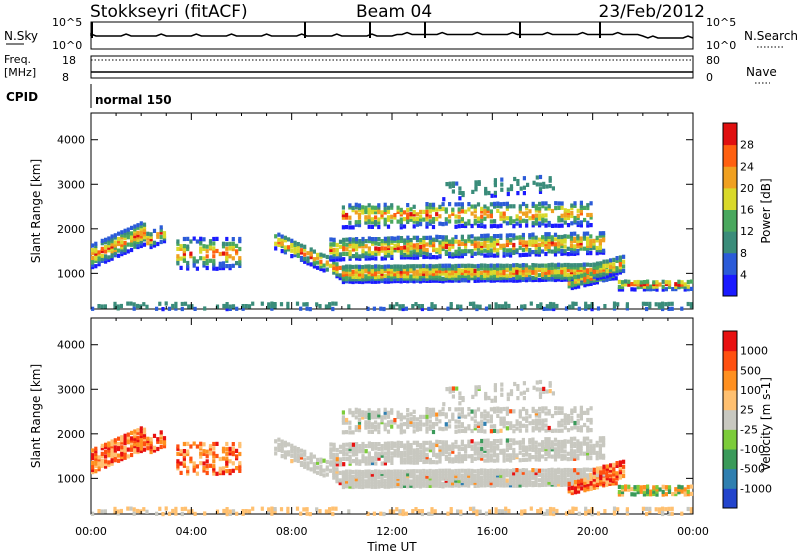  I want to click on velocity-colorbar-tick: 25, so click(747, 410).